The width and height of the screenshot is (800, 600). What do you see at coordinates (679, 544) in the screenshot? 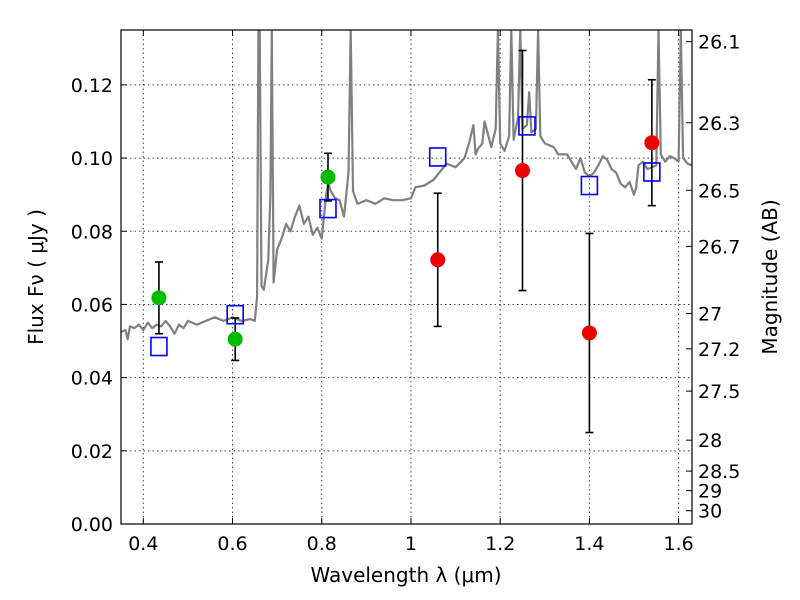
I see `x-tick-label: 1.6` at bounding box center [679, 544].